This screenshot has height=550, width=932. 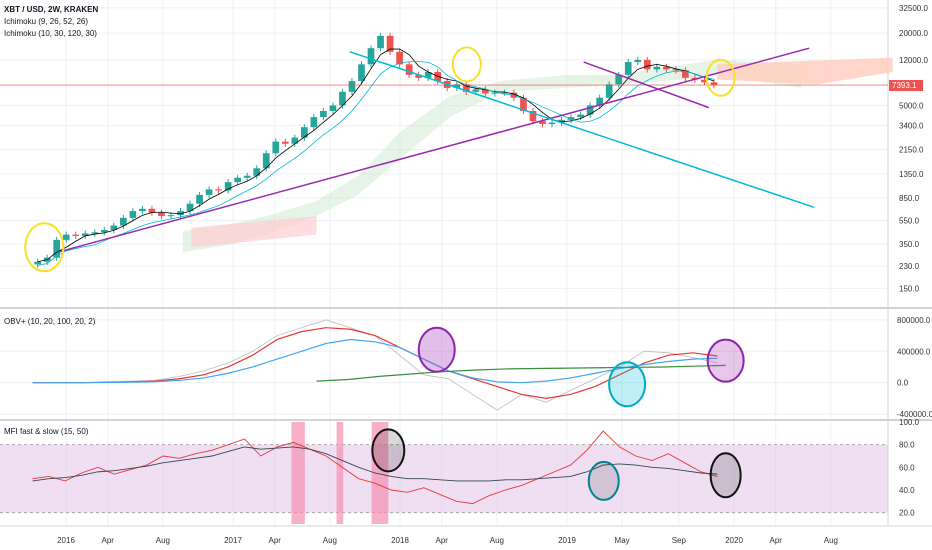 I want to click on symbol-title: XBT / USD, 2W, KRAKEN, so click(x=51, y=9).